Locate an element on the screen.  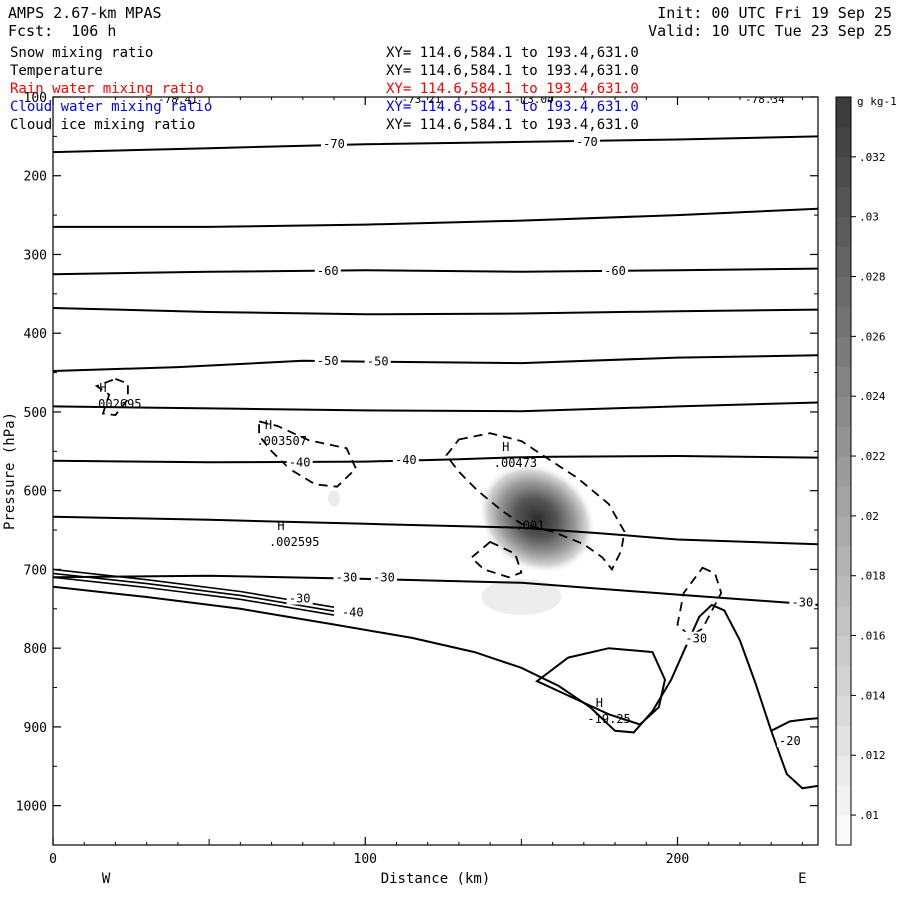
contour-label: -70 is located at coordinates (334, 144).